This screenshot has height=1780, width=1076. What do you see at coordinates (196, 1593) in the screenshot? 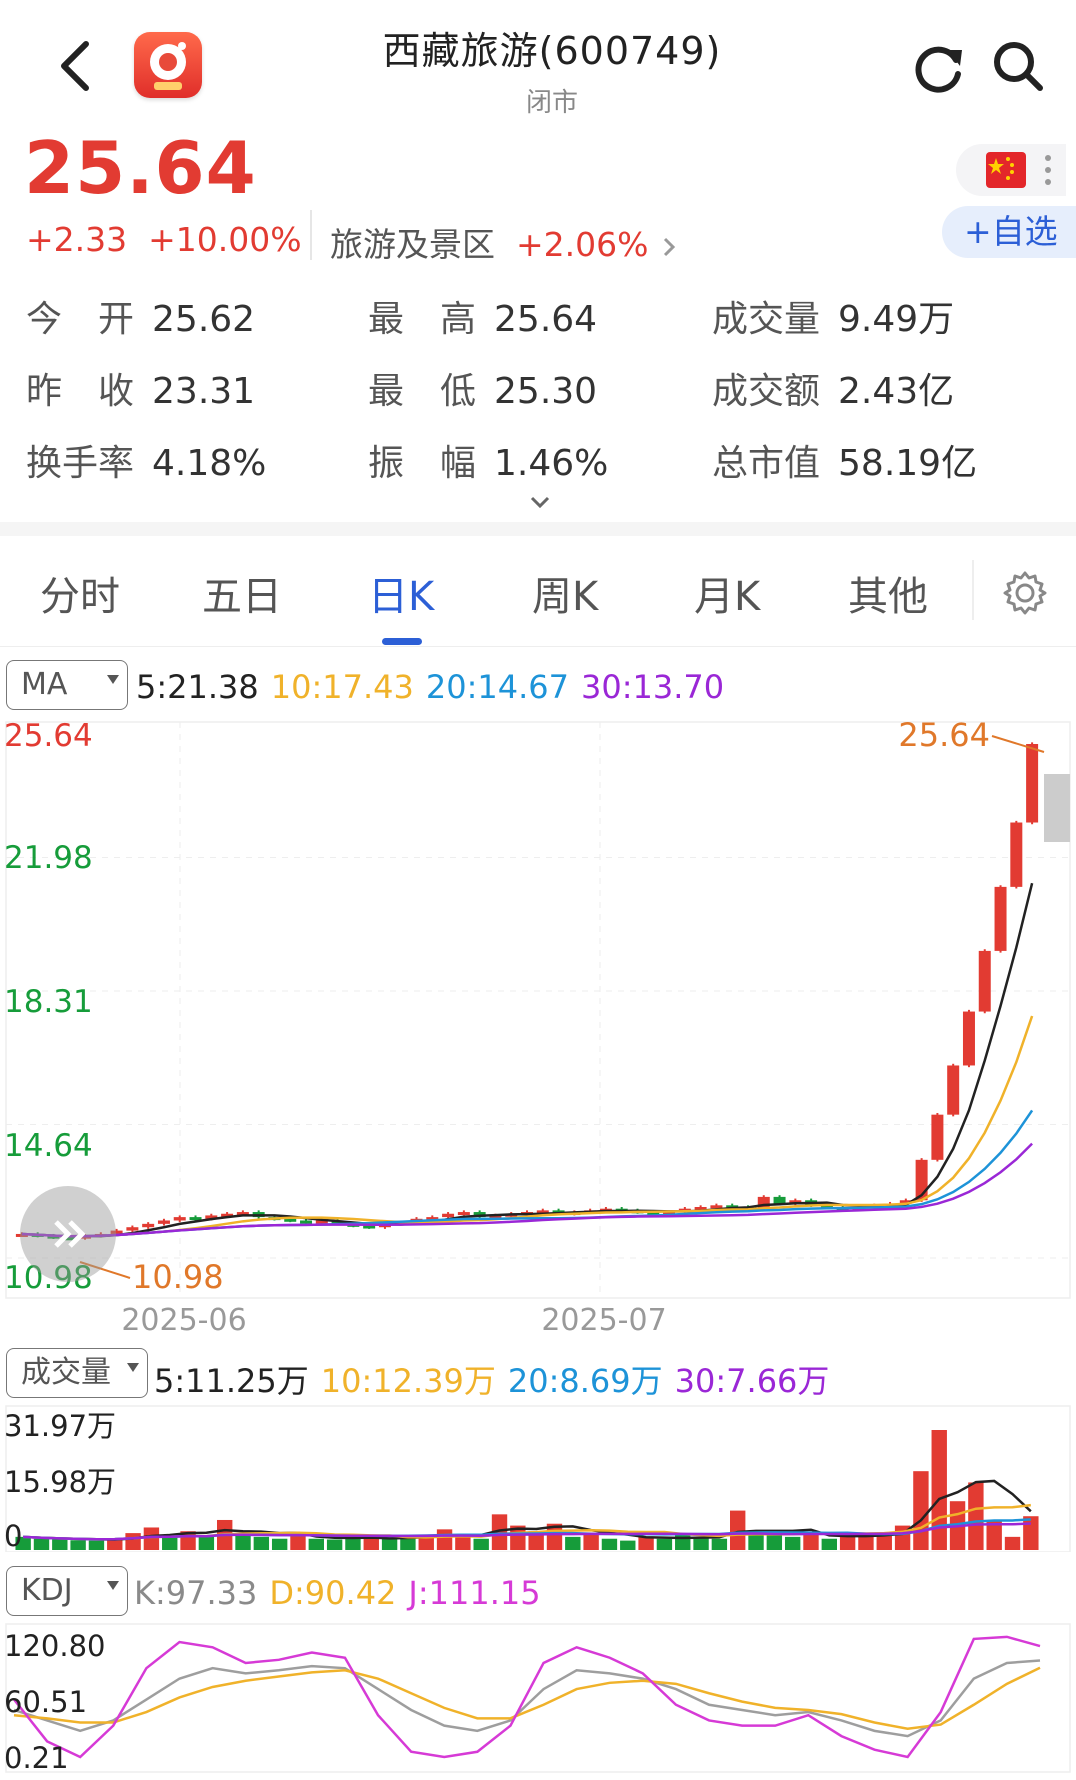
I see `kdj-k-value: K:97.33` at bounding box center [196, 1593].